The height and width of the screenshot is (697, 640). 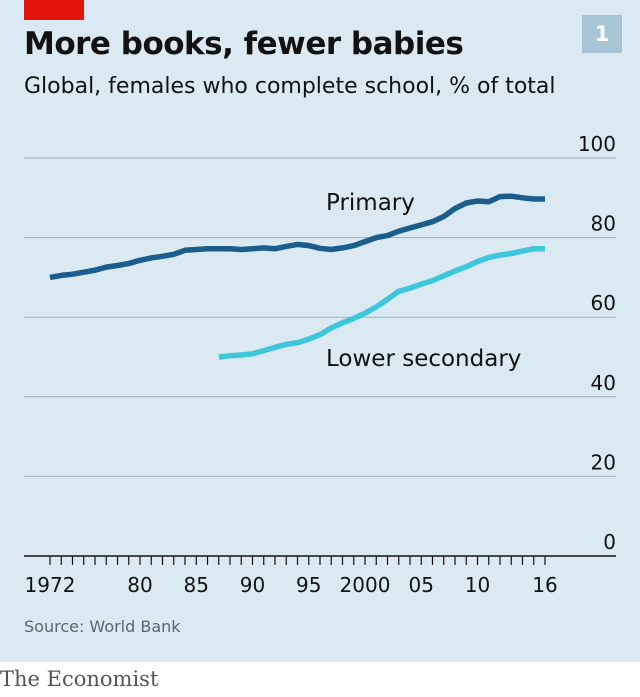 What do you see at coordinates (423, 281) in the screenshot?
I see `series-labels: Primary Lower secondary` at bounding box center [423, 281].